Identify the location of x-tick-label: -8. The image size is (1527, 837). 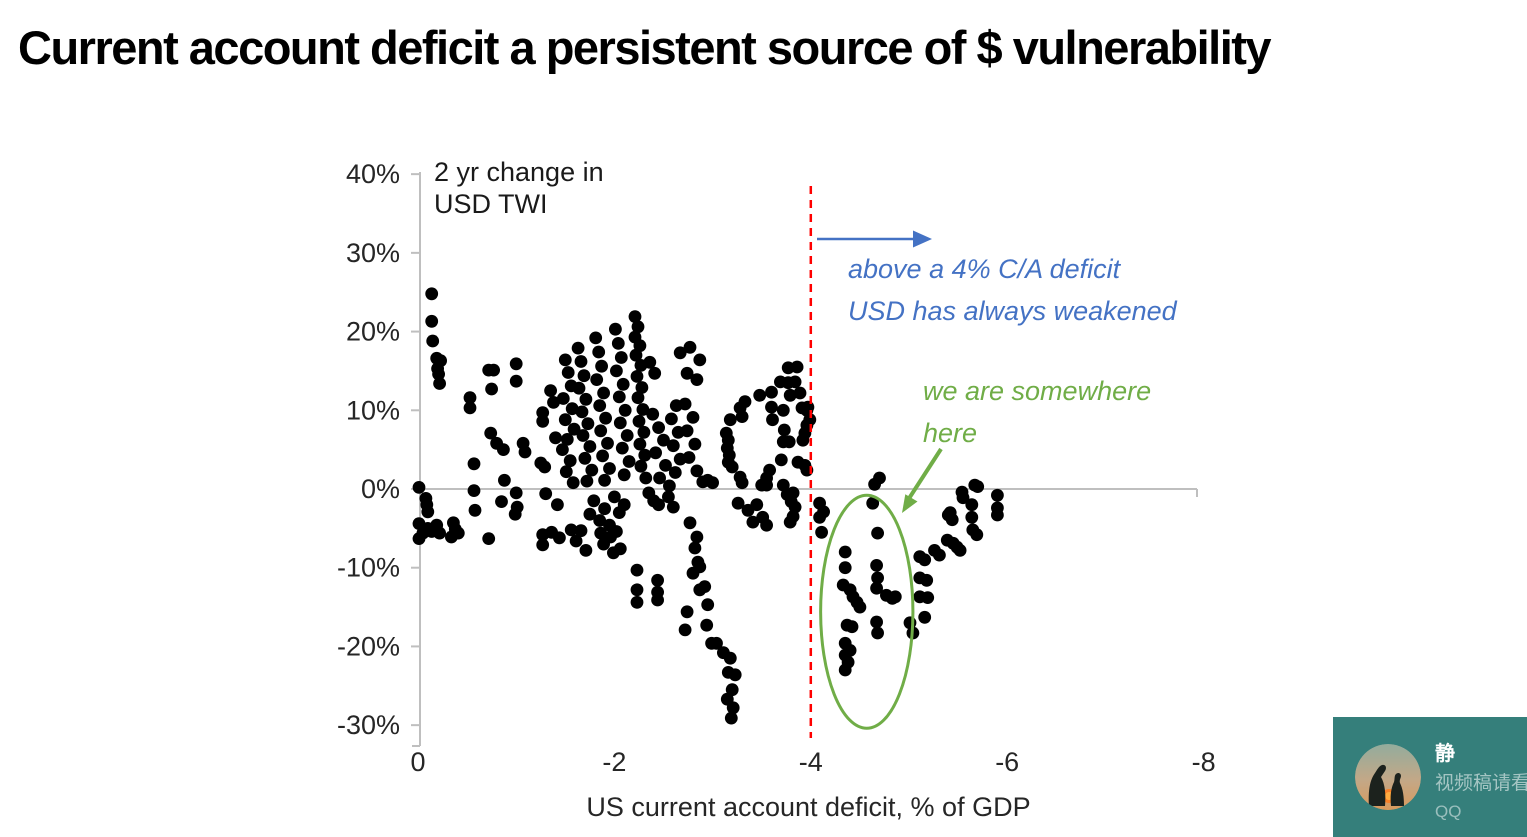
(1204, 762).